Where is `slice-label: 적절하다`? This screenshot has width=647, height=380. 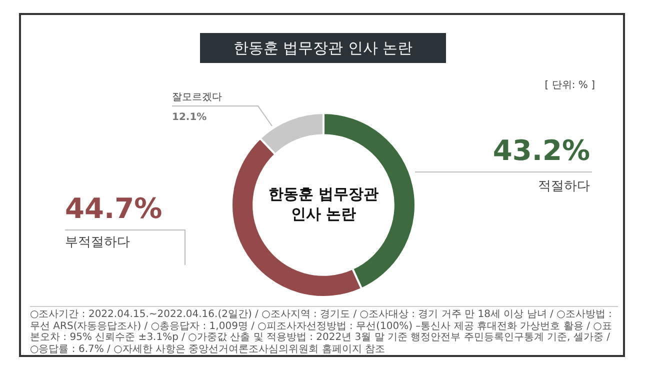 slice-label: 적절하다 is located at coordinates (564, 186).